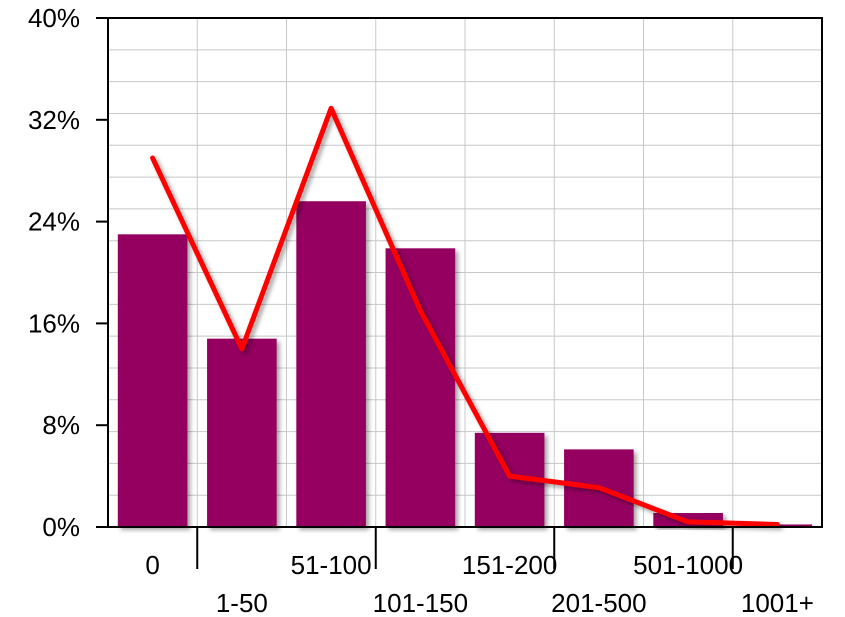  What do you see at coordinates (598, 602) in the screenshot?
I see `x-tick-label: 201-500` at bounding box center [598, 602].